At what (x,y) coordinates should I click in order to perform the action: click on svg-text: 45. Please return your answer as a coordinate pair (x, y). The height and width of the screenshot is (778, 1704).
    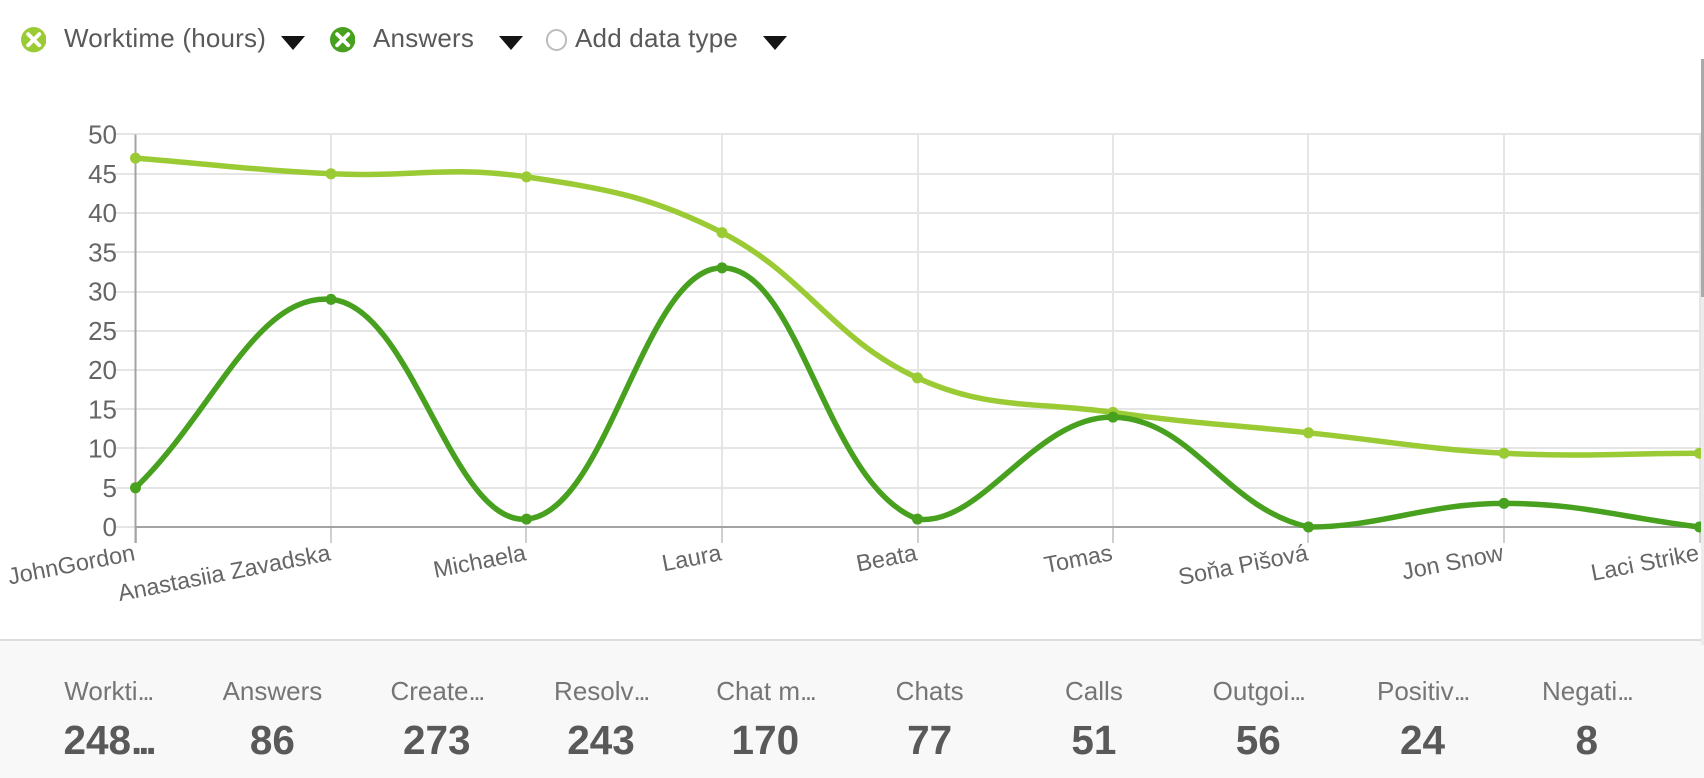
    Looking at the image, I should click on (102, 174).